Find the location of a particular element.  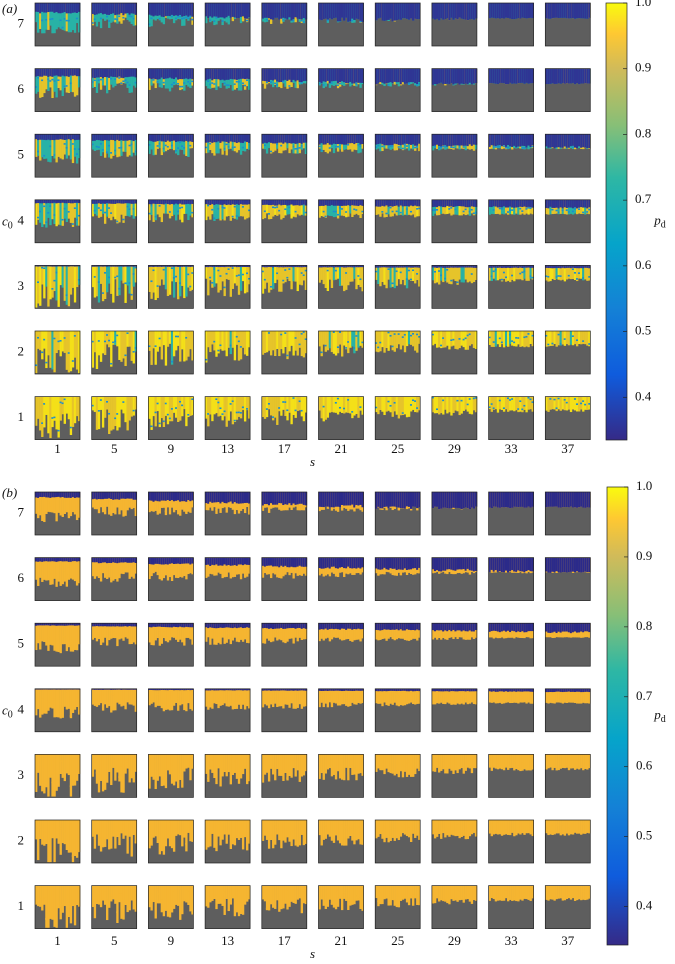

y-tick-label: 1 is located at coordinates (21, 416).